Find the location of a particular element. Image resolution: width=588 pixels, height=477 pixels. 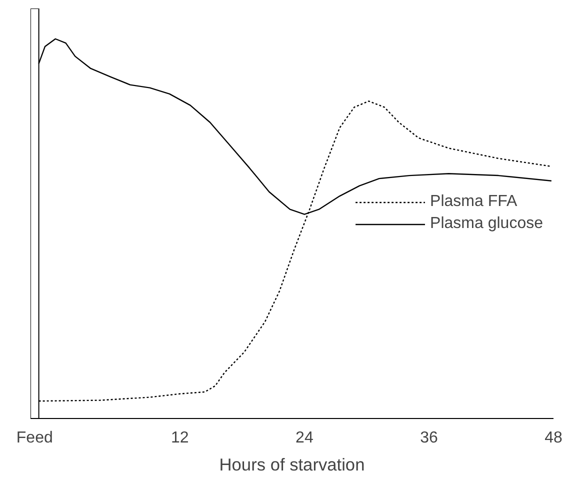

x-axis-title: Hours of starvation is located at coordinates (292, 464).